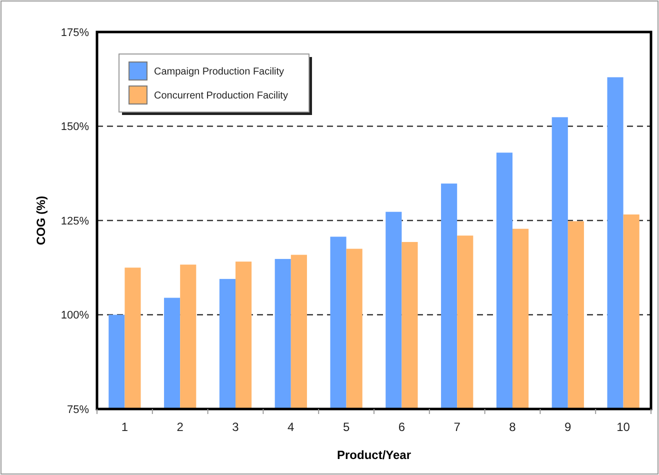  I want to click on legend-label: Campaign Production Facility, so click(219, 72).